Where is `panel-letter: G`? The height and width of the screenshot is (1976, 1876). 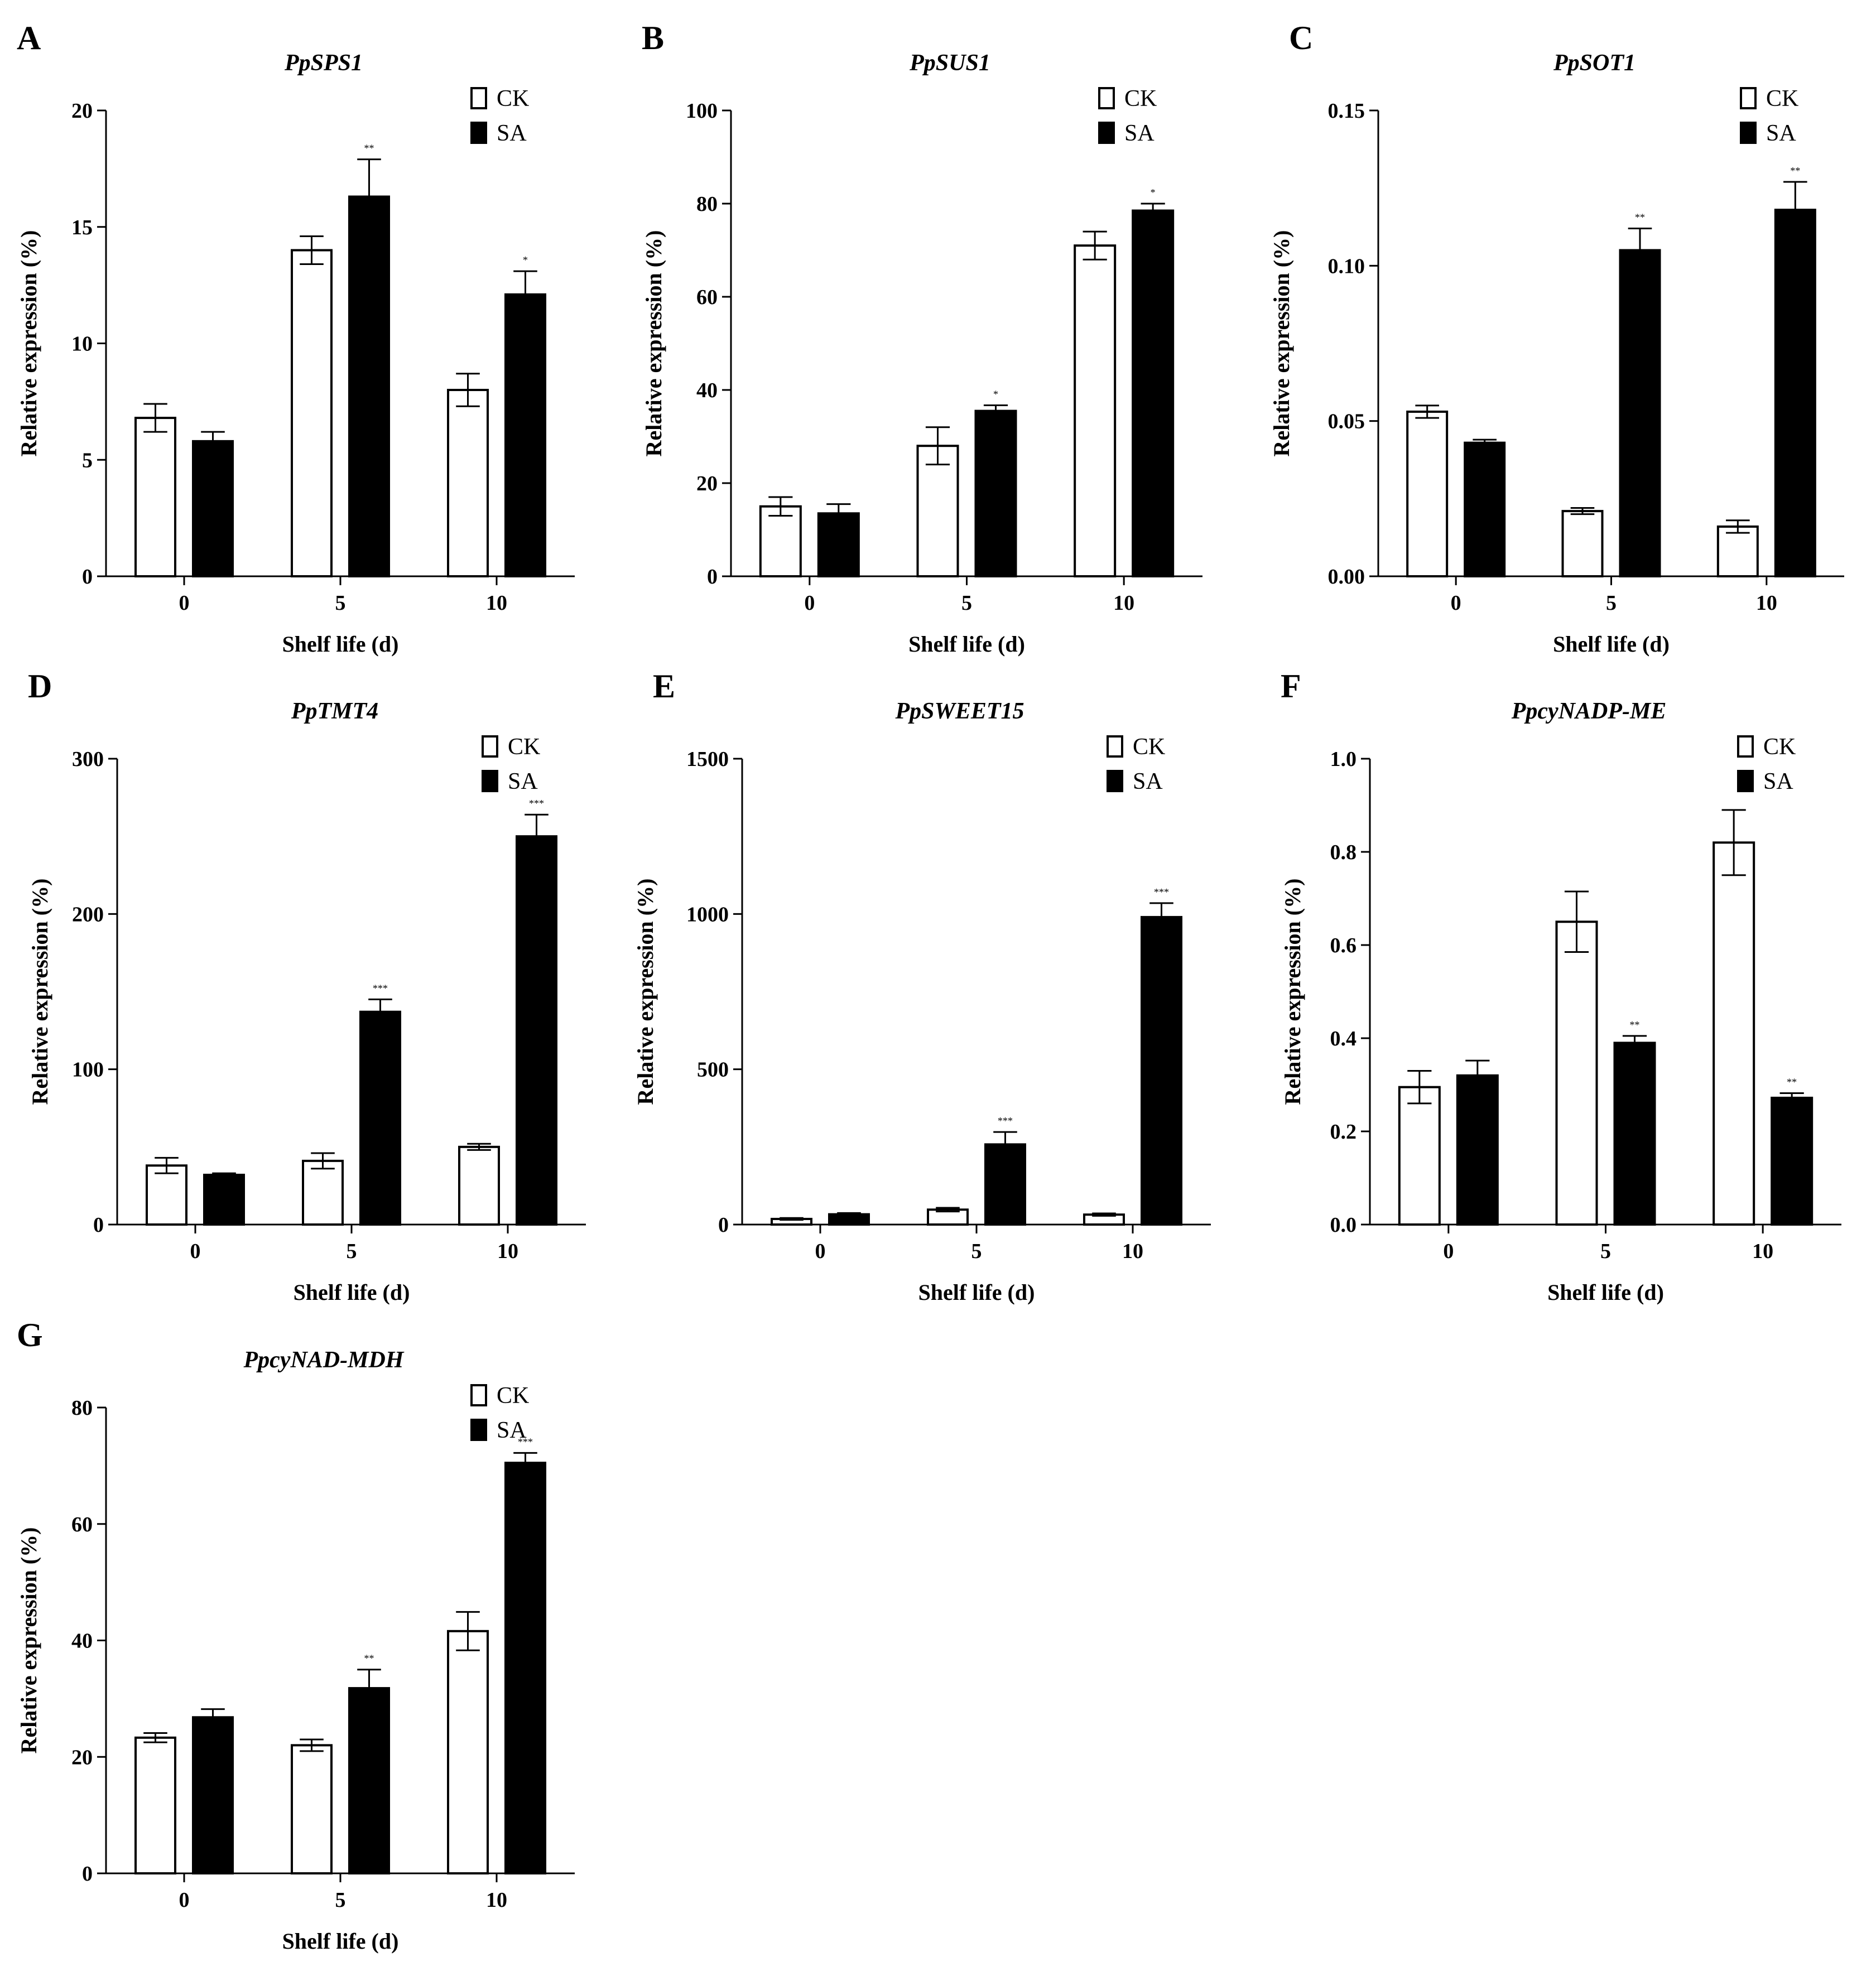
panel-letter: G is located at coordinates (30, 1335).